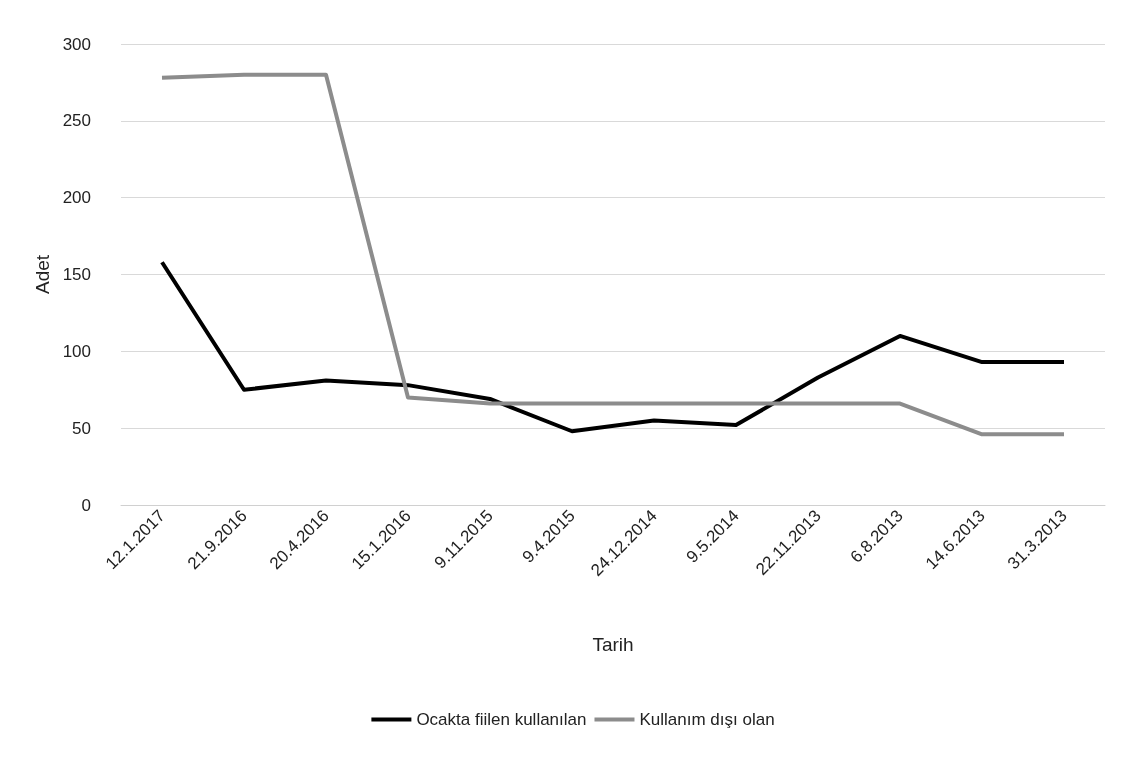 The height and width of the screenshot is (763, 1148). I want to click on y-tick-label: 200, so click(76, 198).